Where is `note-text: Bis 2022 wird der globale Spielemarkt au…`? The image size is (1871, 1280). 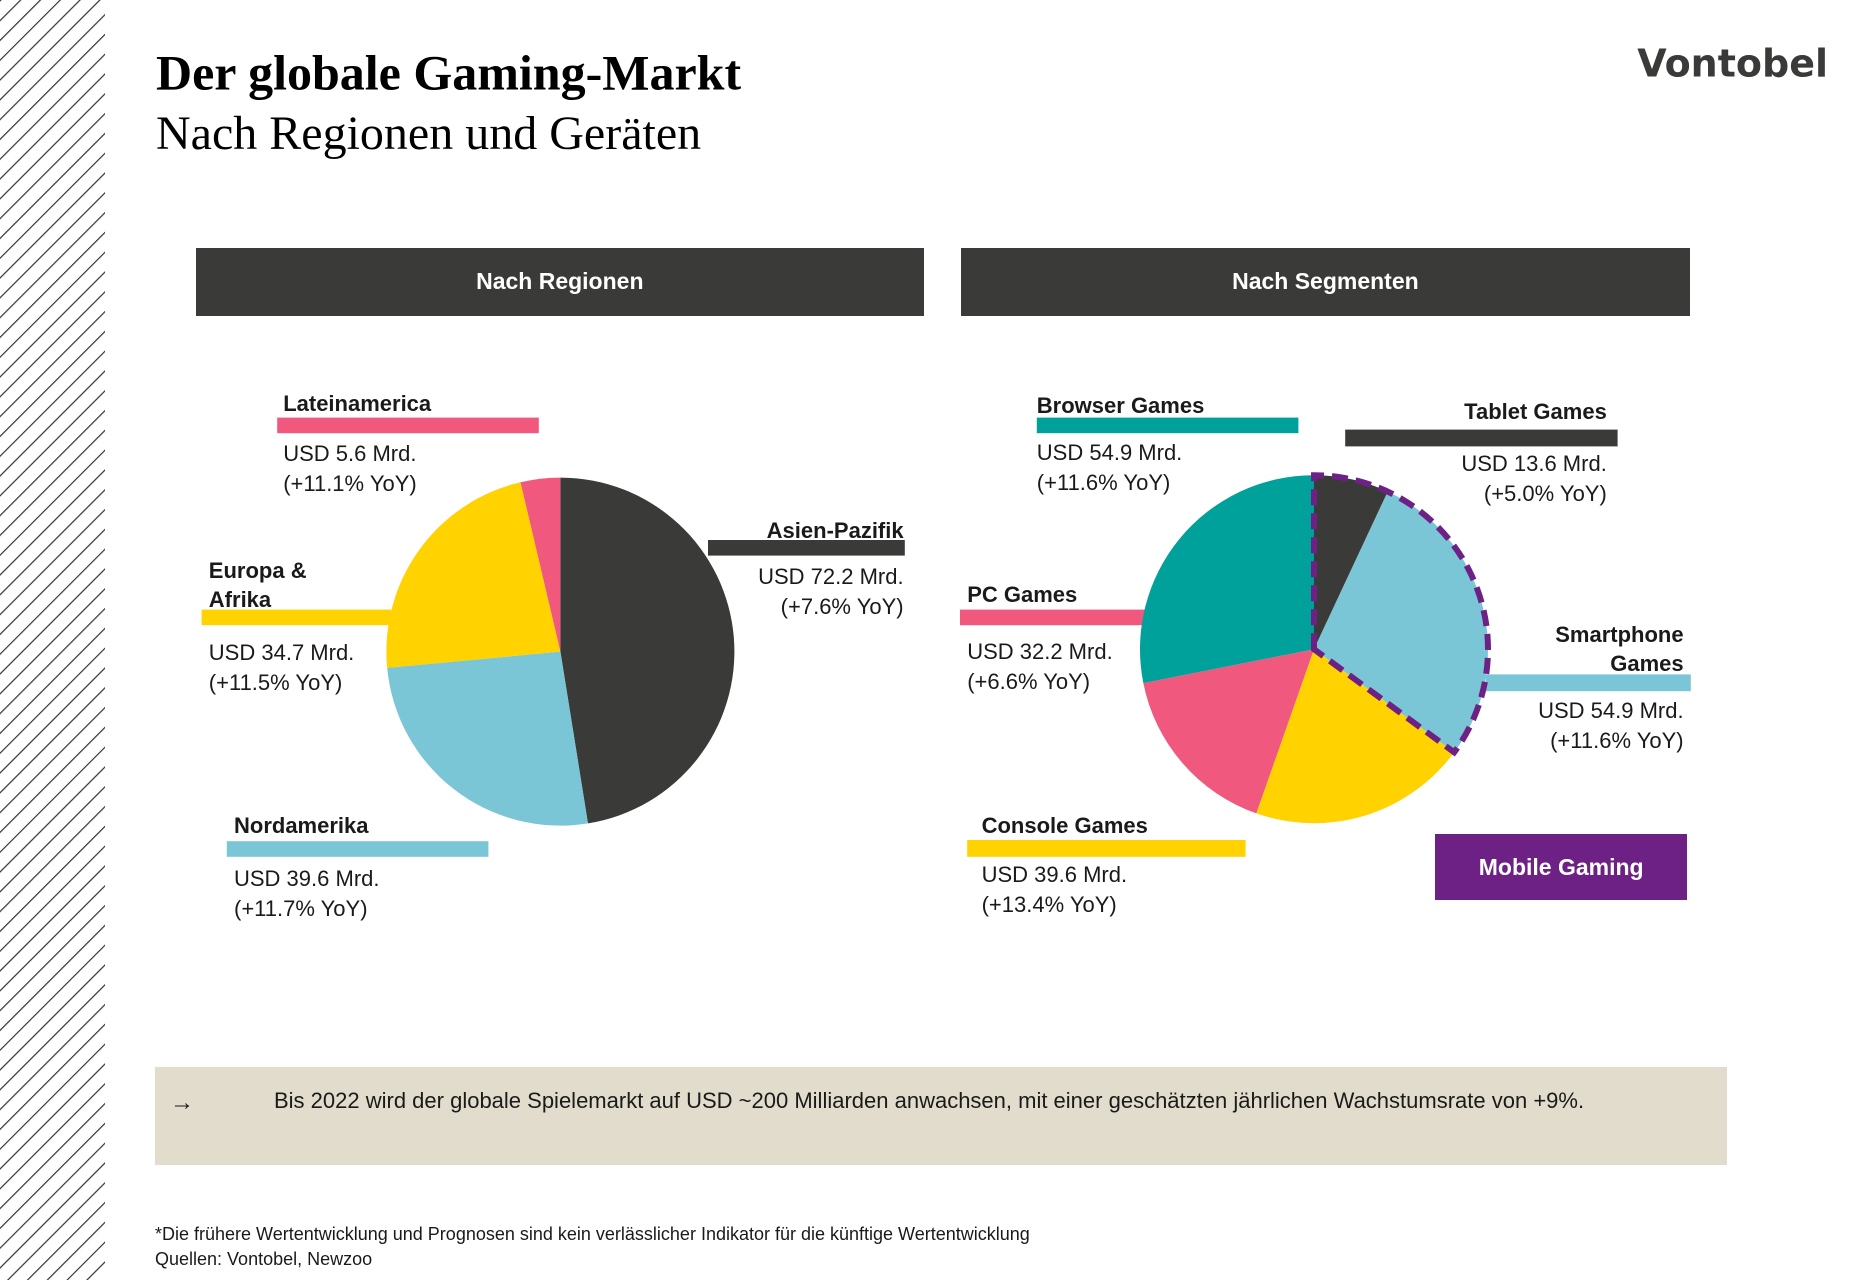
note-text: Bis 2022 wird der globale Spielemarkt au… is located at coordinates (929, 1100).